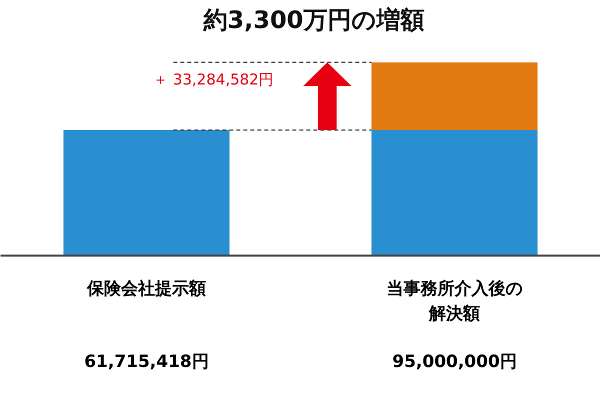 The height and width of the screenshot is (400, 600). What do you see at coordinates (213, 79) in the screenshot?
I see `annotation: ＋ 33,284,582円` at bounding box center [213, 79].